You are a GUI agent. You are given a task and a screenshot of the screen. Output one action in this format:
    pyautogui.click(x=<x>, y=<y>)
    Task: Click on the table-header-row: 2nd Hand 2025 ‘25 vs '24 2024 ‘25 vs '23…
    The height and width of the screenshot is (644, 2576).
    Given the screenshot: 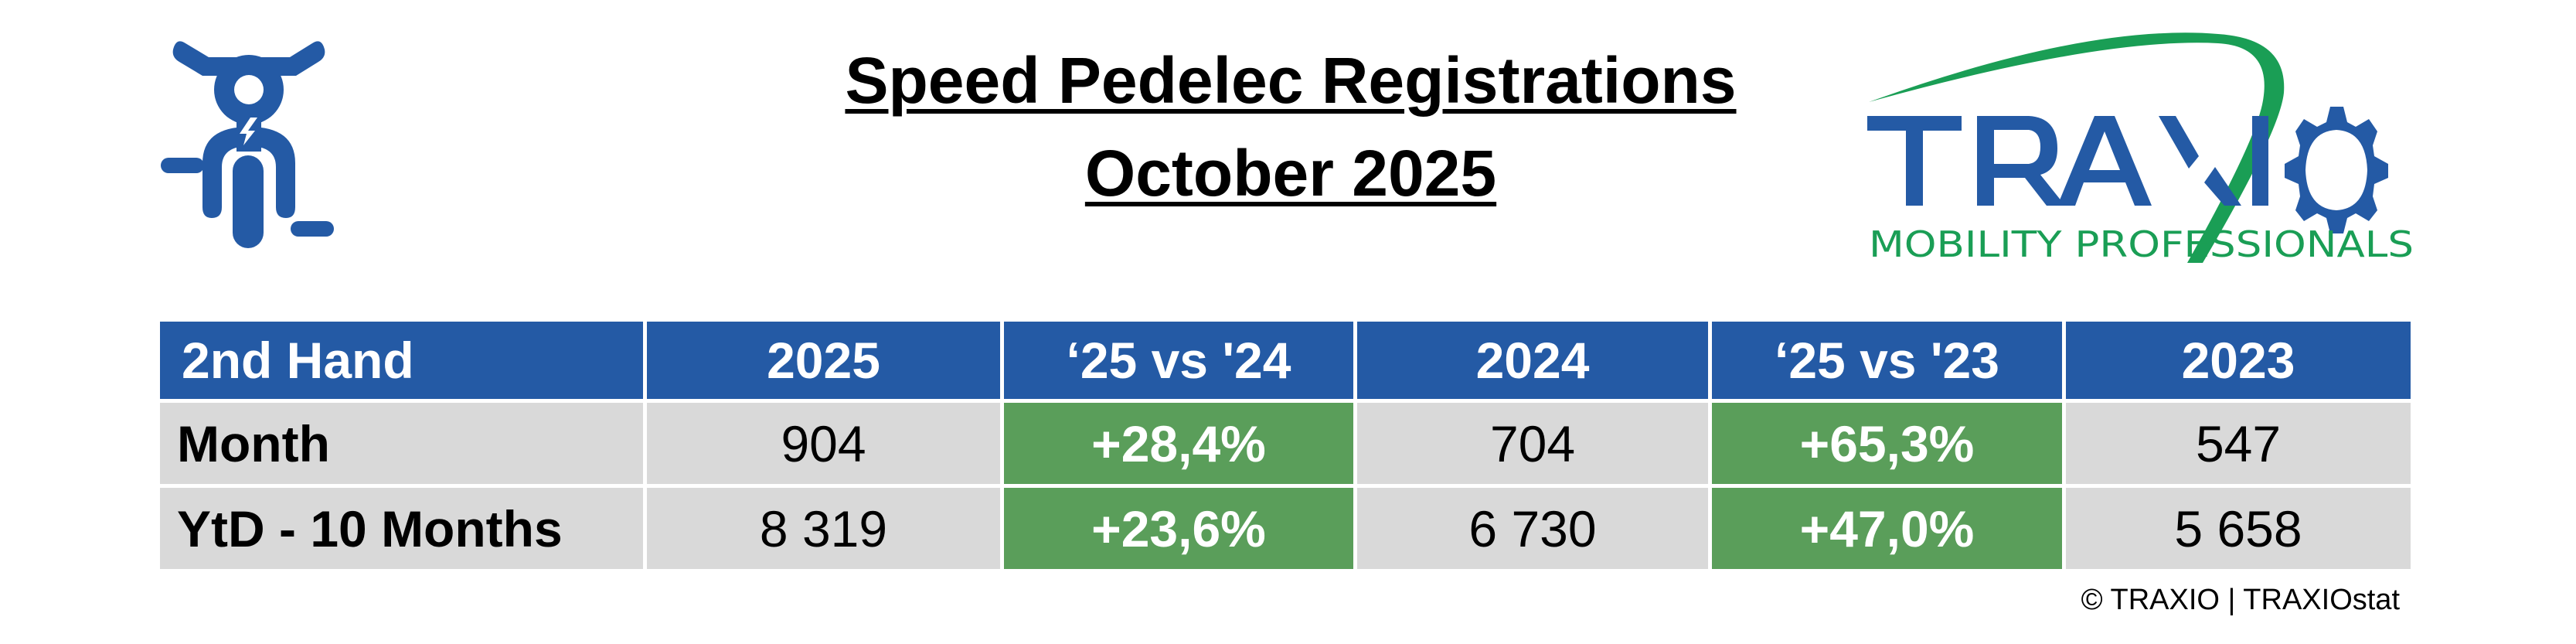 What is the action you would take?
    pyautogui.click(x=1285, y=360)
    